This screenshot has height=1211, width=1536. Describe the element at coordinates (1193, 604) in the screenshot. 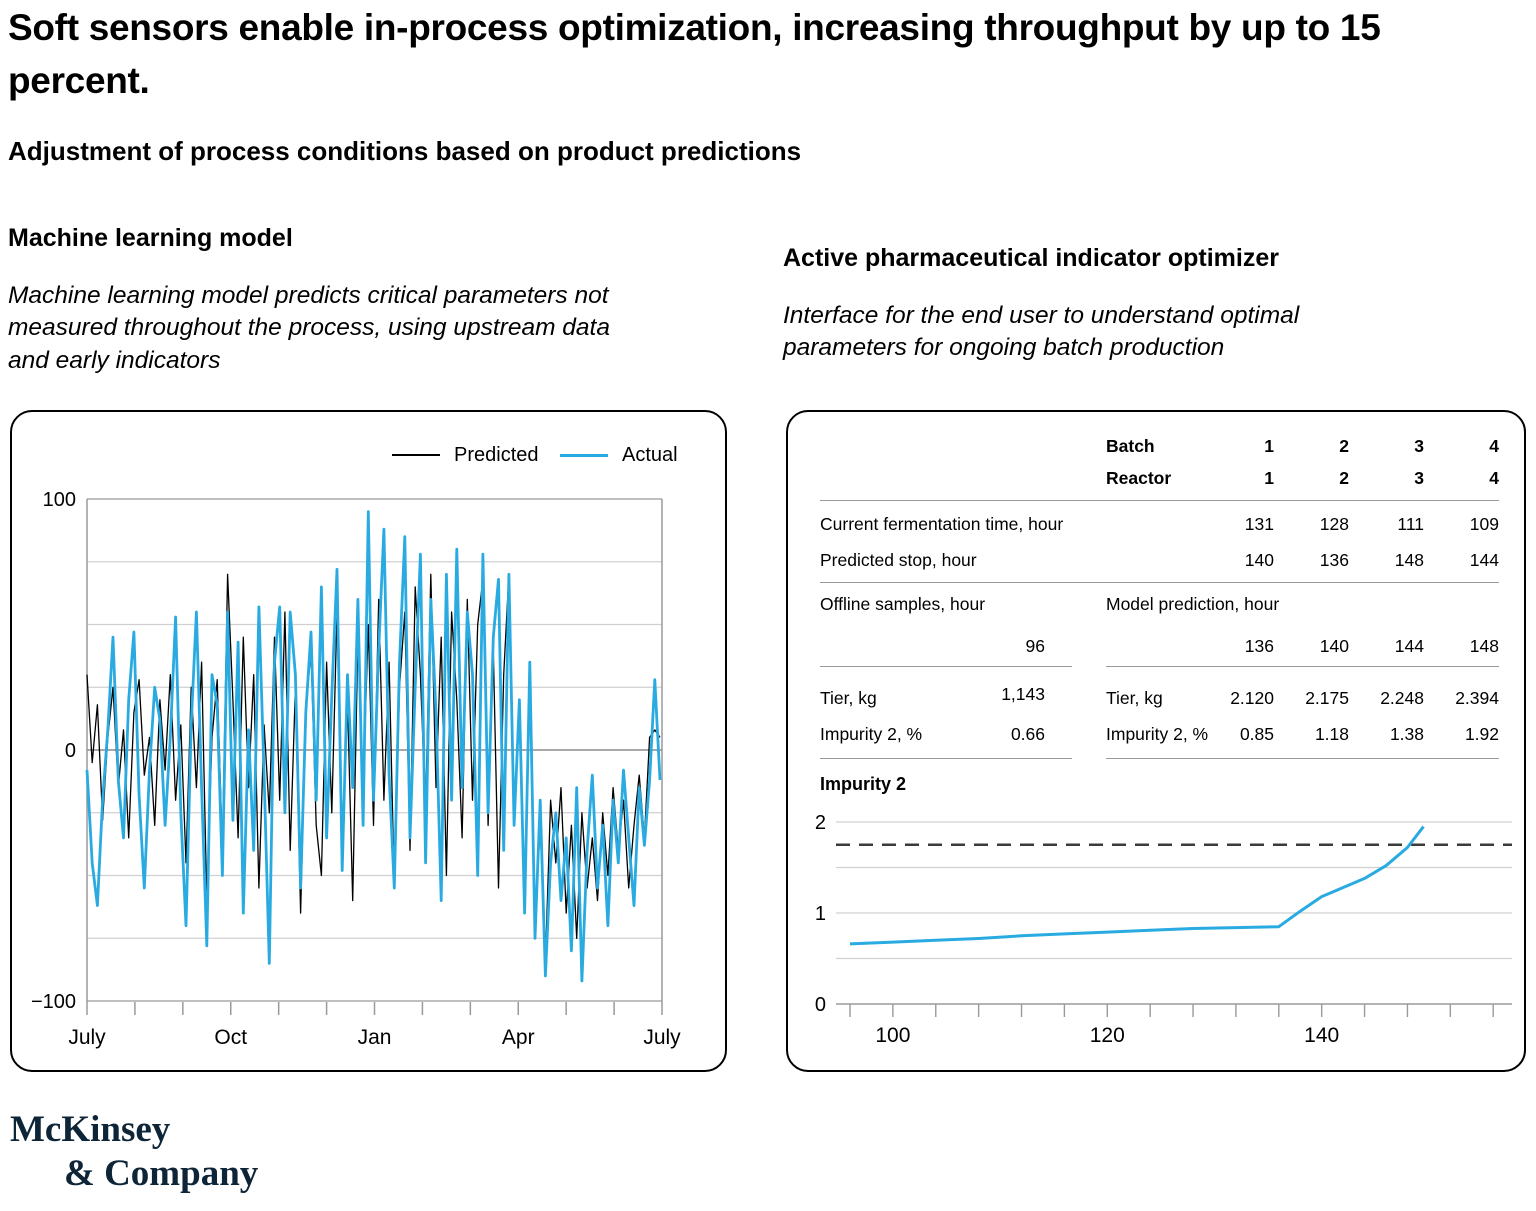

I see `model-prediction-heading: Model prediction, hour` at that location.